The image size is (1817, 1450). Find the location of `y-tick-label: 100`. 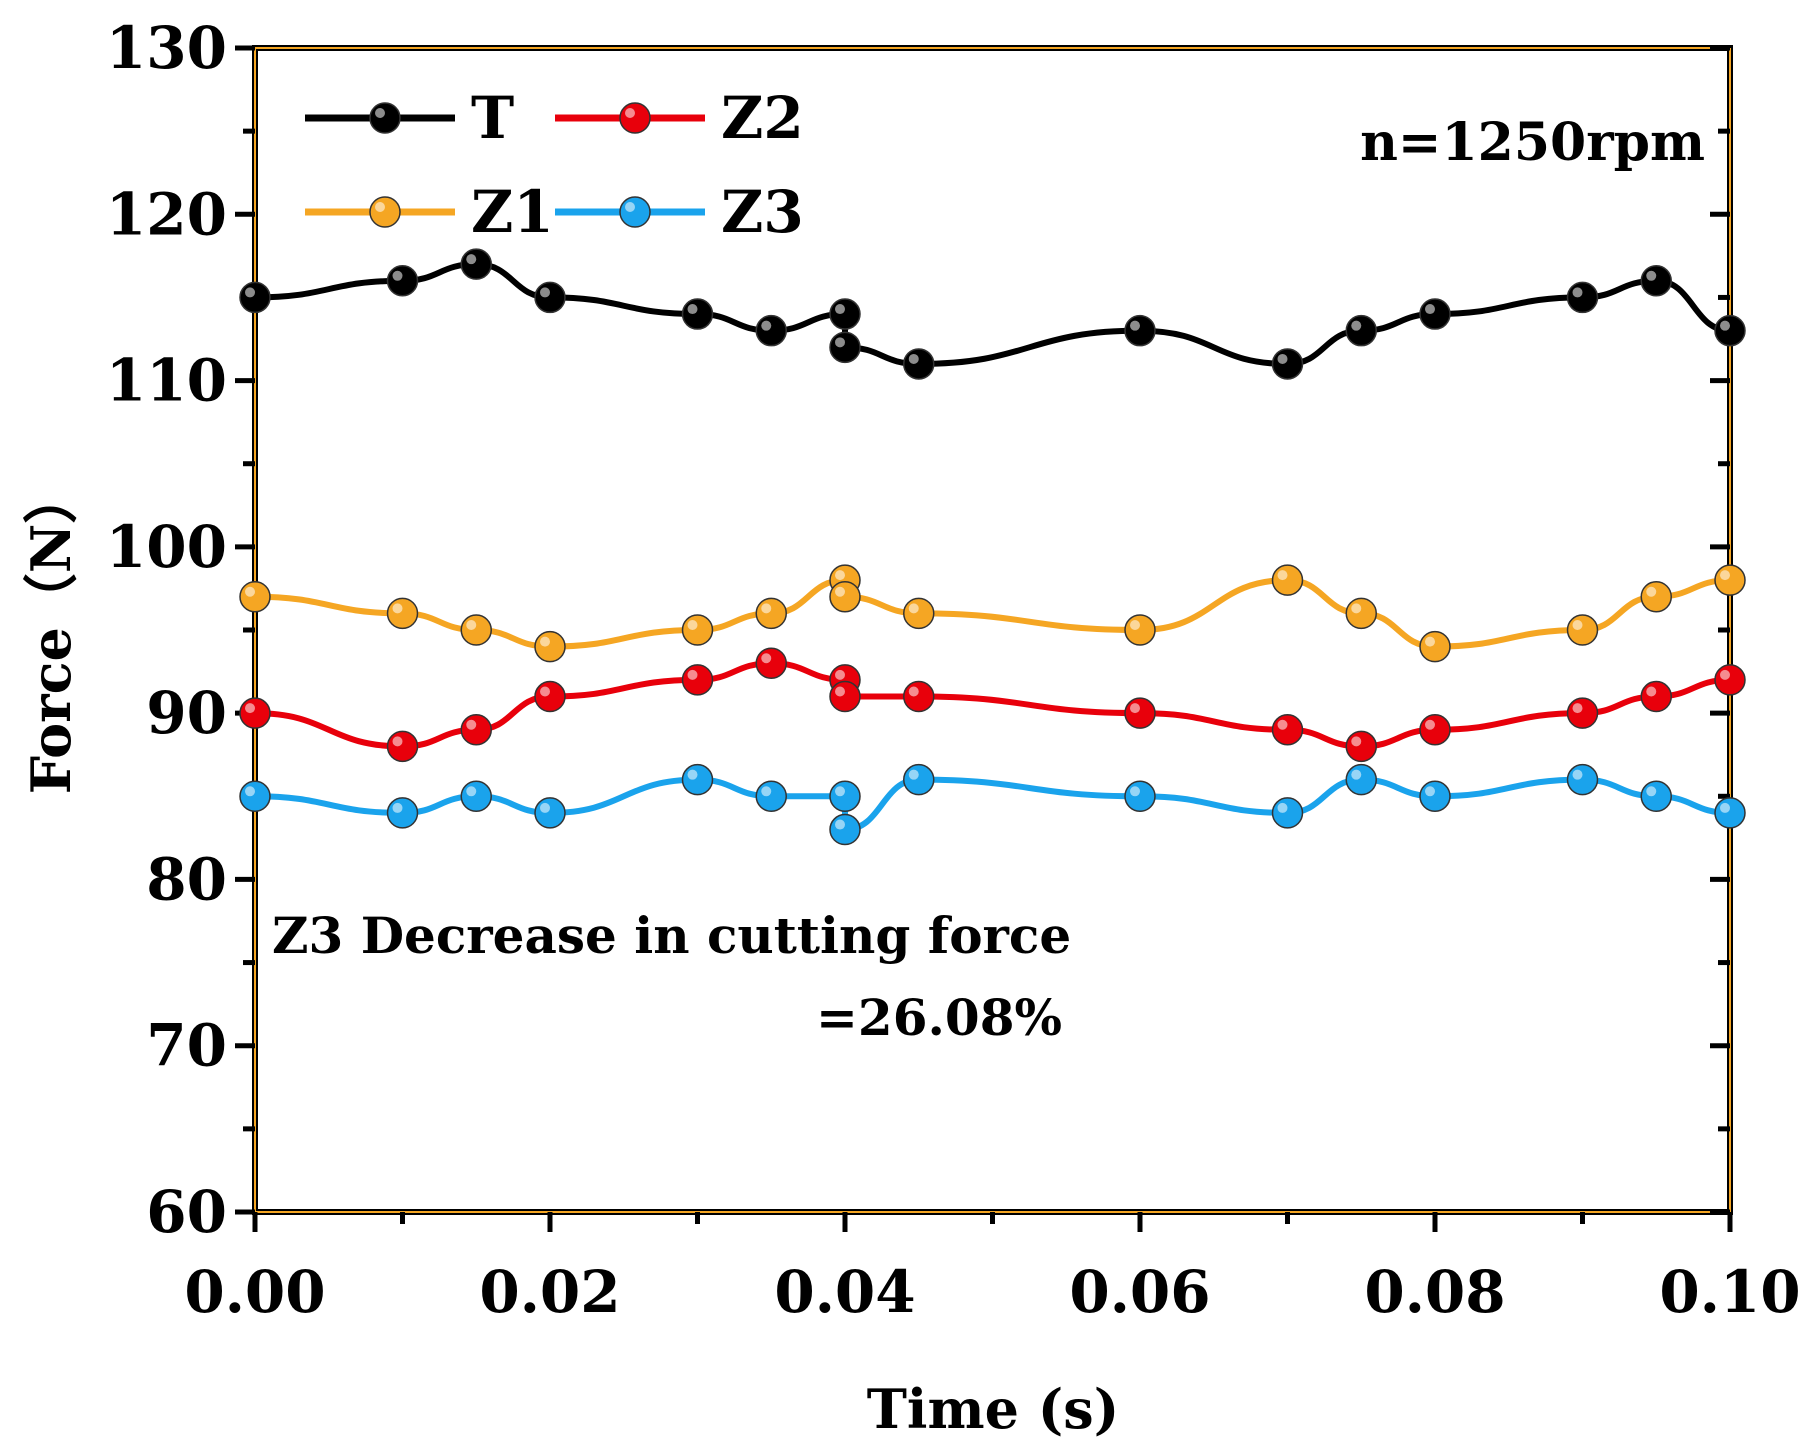

y-tick-label: 100 is located at coordinates (166, 547).